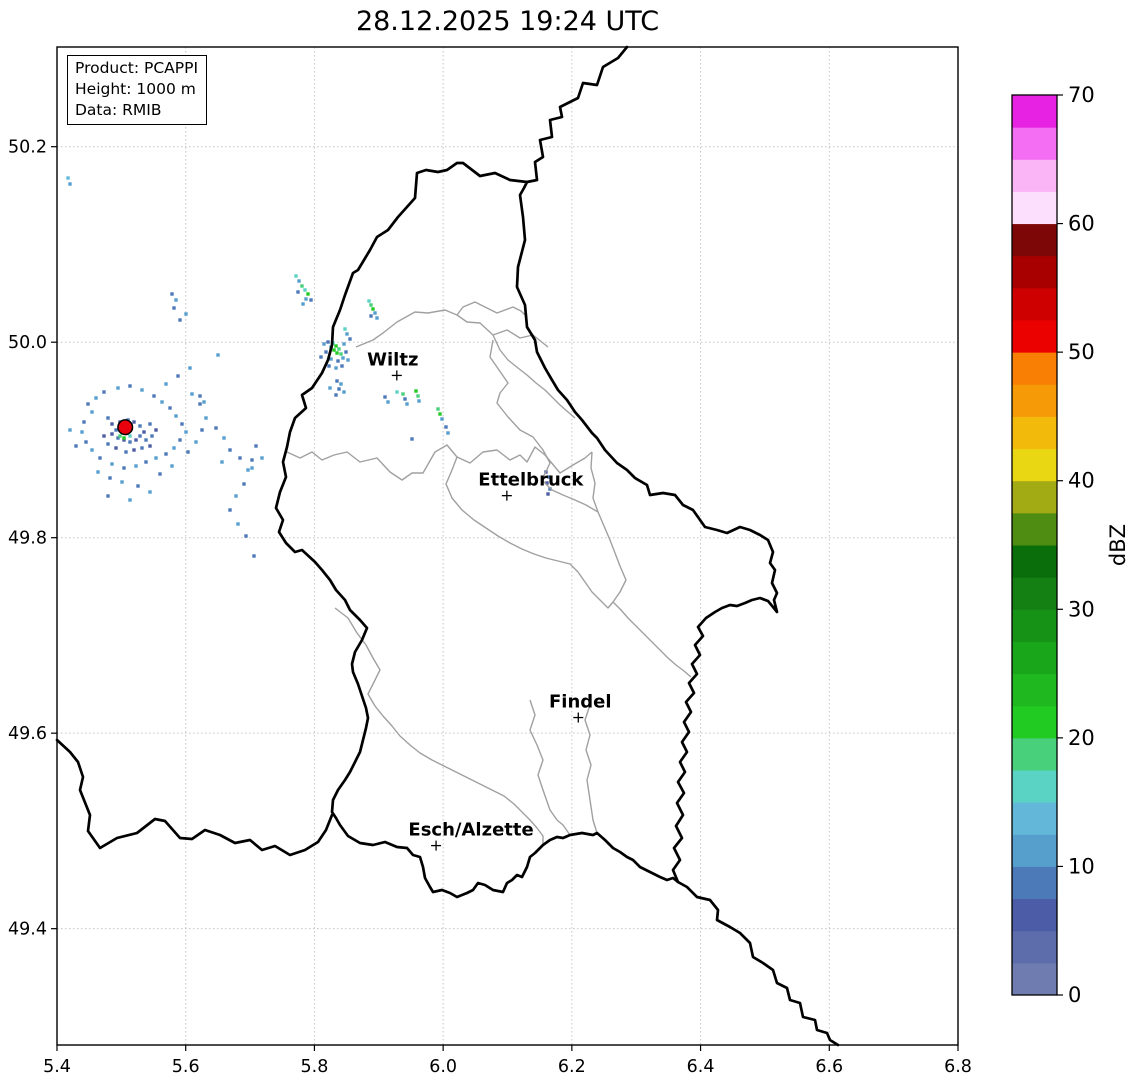 Image resolution: width=1145 pixels, height=1084 pixels. I want to click on colorbar-tick-label: 40, so click(1081, 481).